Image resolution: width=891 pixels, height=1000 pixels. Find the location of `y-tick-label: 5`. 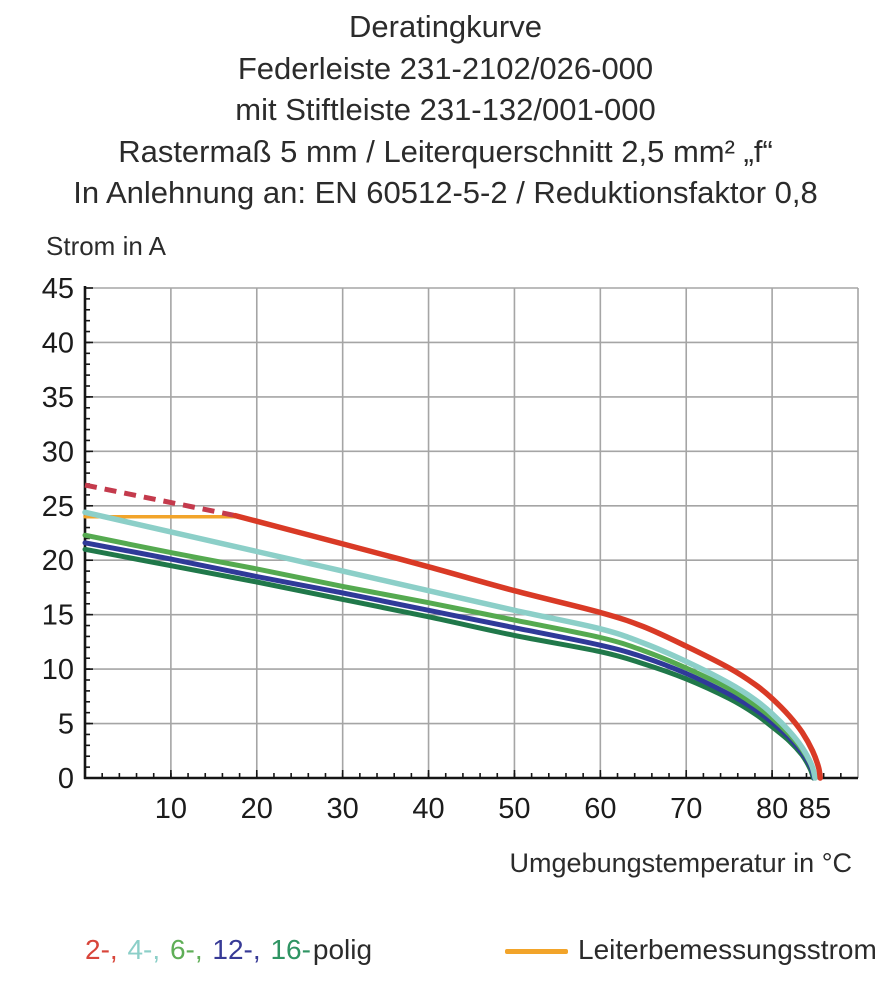

y-tick-label: 5 is located at coordinates (66, 725).